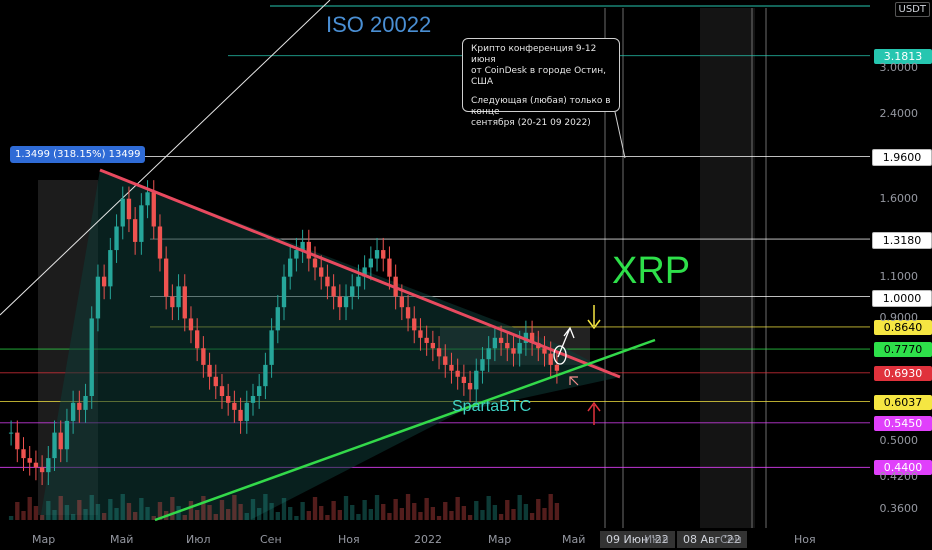 This screenshot has height=550, width=932. What do you see at coordinates (531, 123) in the screenshot?
I see `callout-line-4: сентября (20-21 09 2022)` at bounding box center [531, 123].